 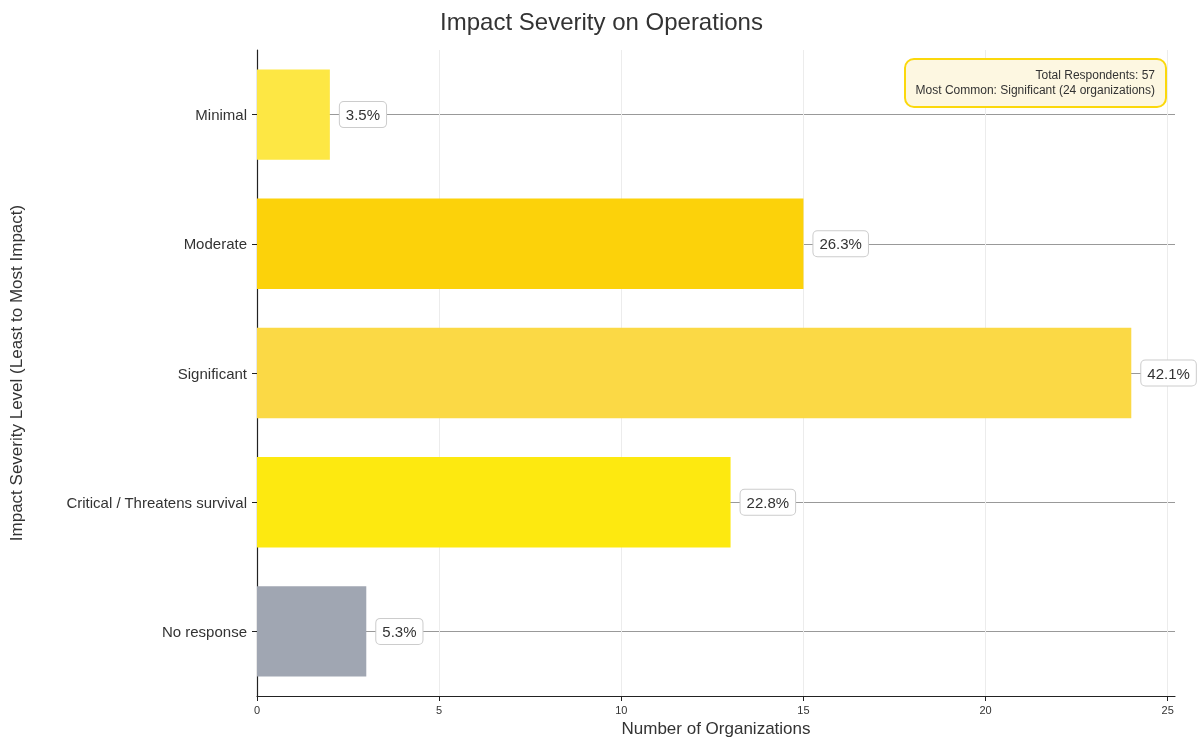 I want to click on annotation: 22.8%, so click(x=768, y=502).